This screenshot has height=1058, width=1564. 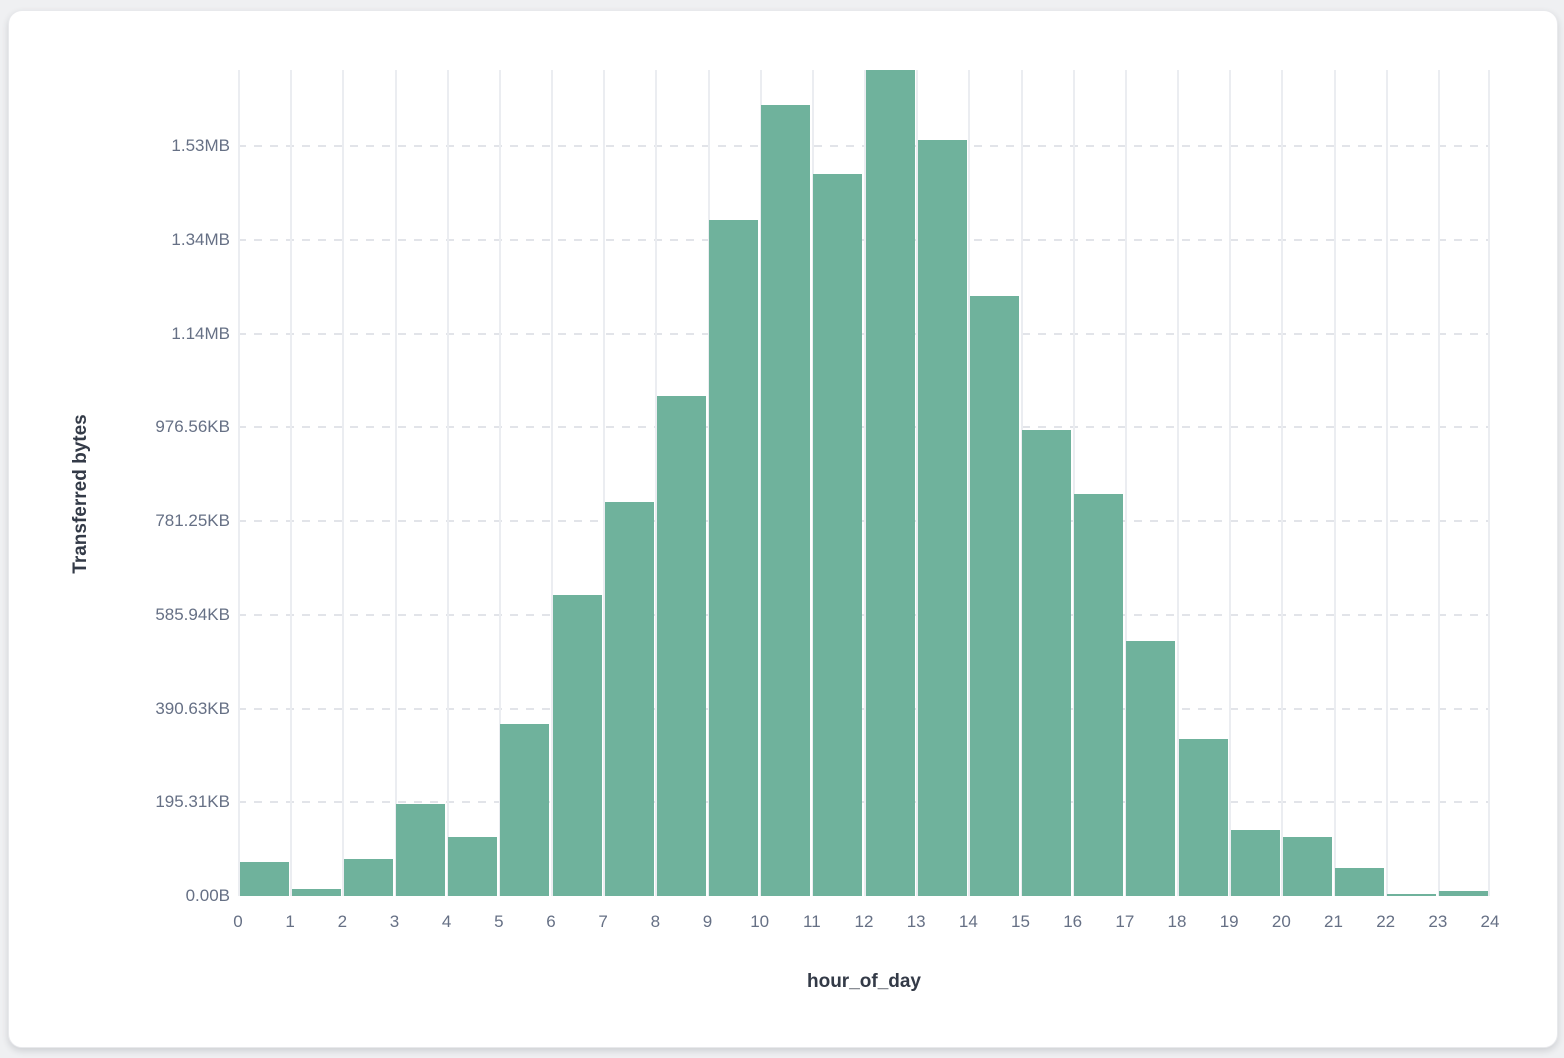 I want to click on x-axis-tick-label: 5, so click(x=499, y=921).